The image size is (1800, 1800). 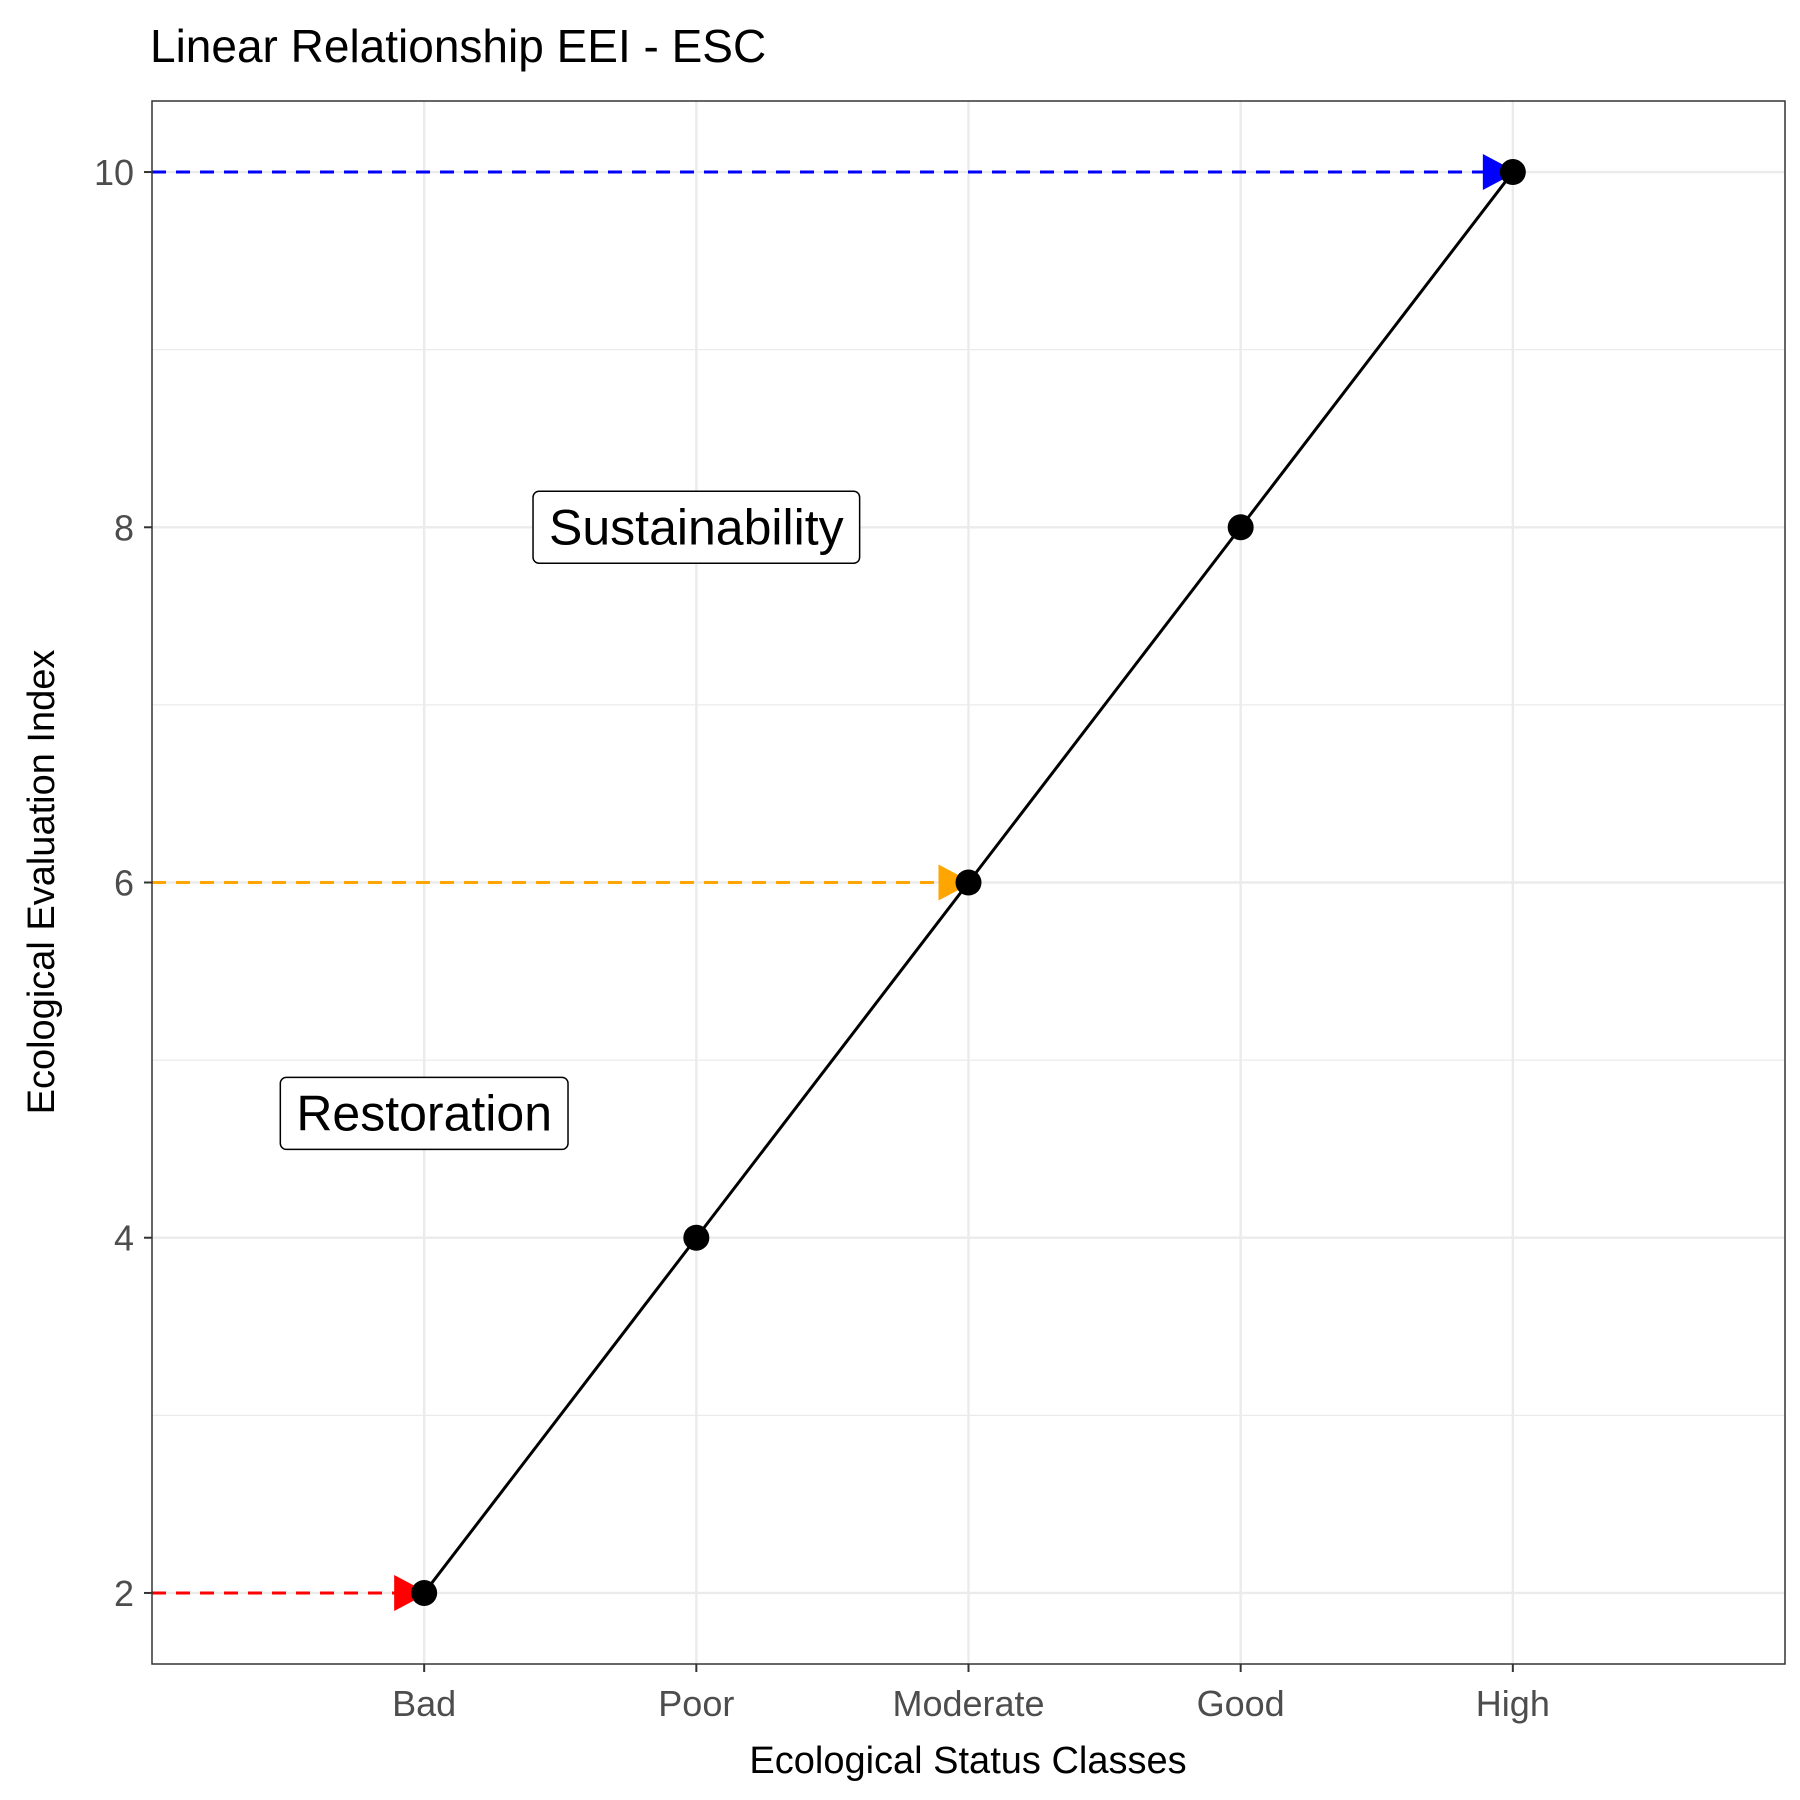 What do you see at coordinates (968, 1703) in the screenshot?
I see `x-tick-label: Moderate` at bounding box center [968, 1703].